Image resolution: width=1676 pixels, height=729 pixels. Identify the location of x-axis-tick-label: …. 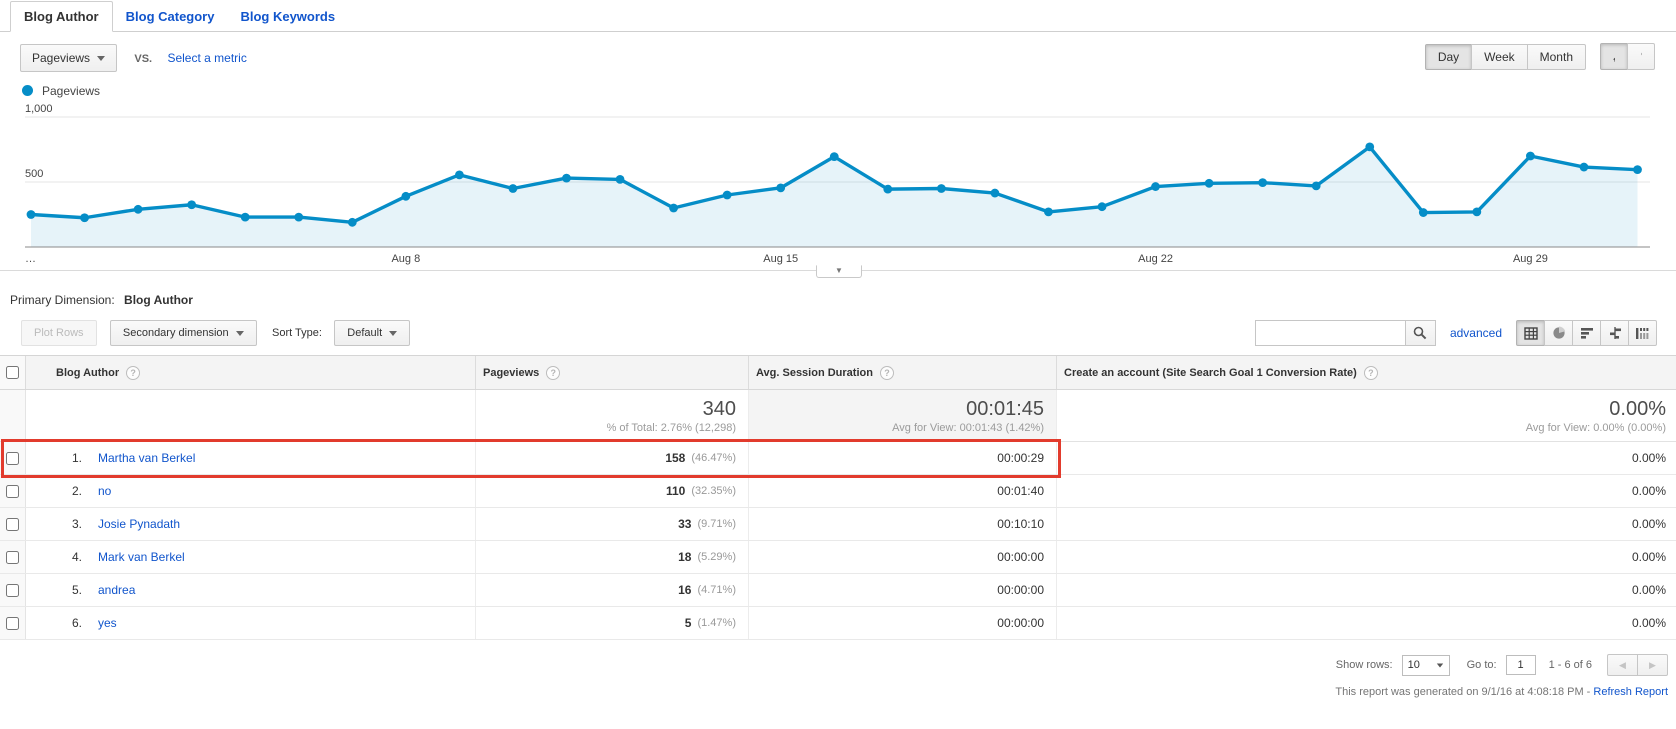
(30, 259).